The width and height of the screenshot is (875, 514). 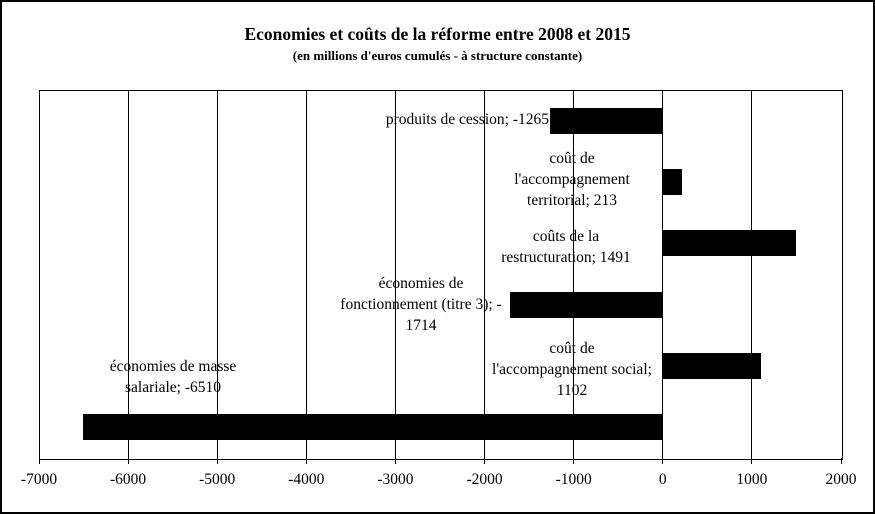 What do you see at coordinates (395, 479) in the screenshot?
I see `x-axis-tick-label: -3000` at bounding box center [395, 479].